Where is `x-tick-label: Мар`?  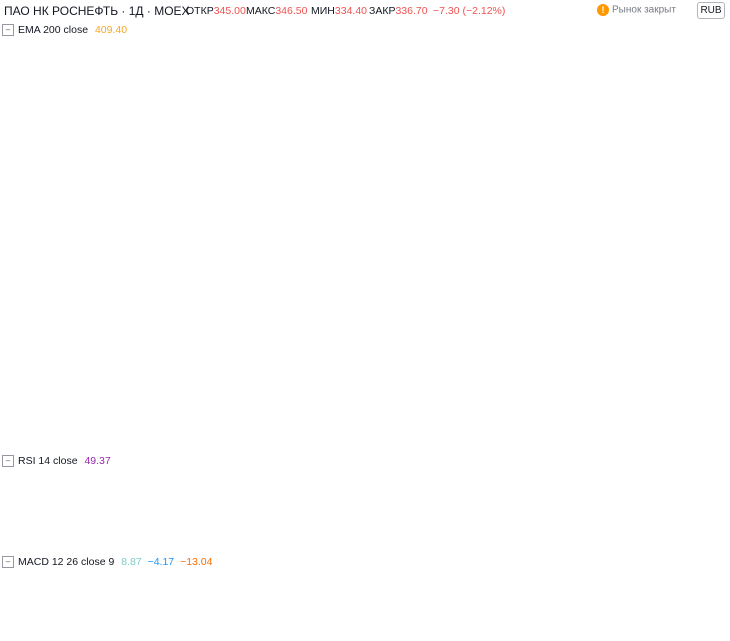 x-tick-label: Мар is located at coordinates (470, 633).